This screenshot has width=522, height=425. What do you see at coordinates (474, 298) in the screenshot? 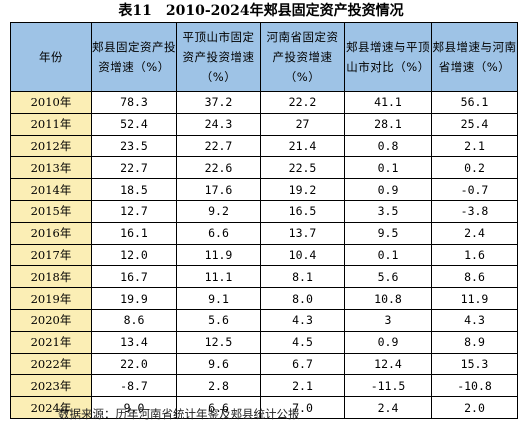
I see `cell-vs-henan: 11.9` at bounding box center [474, 298].